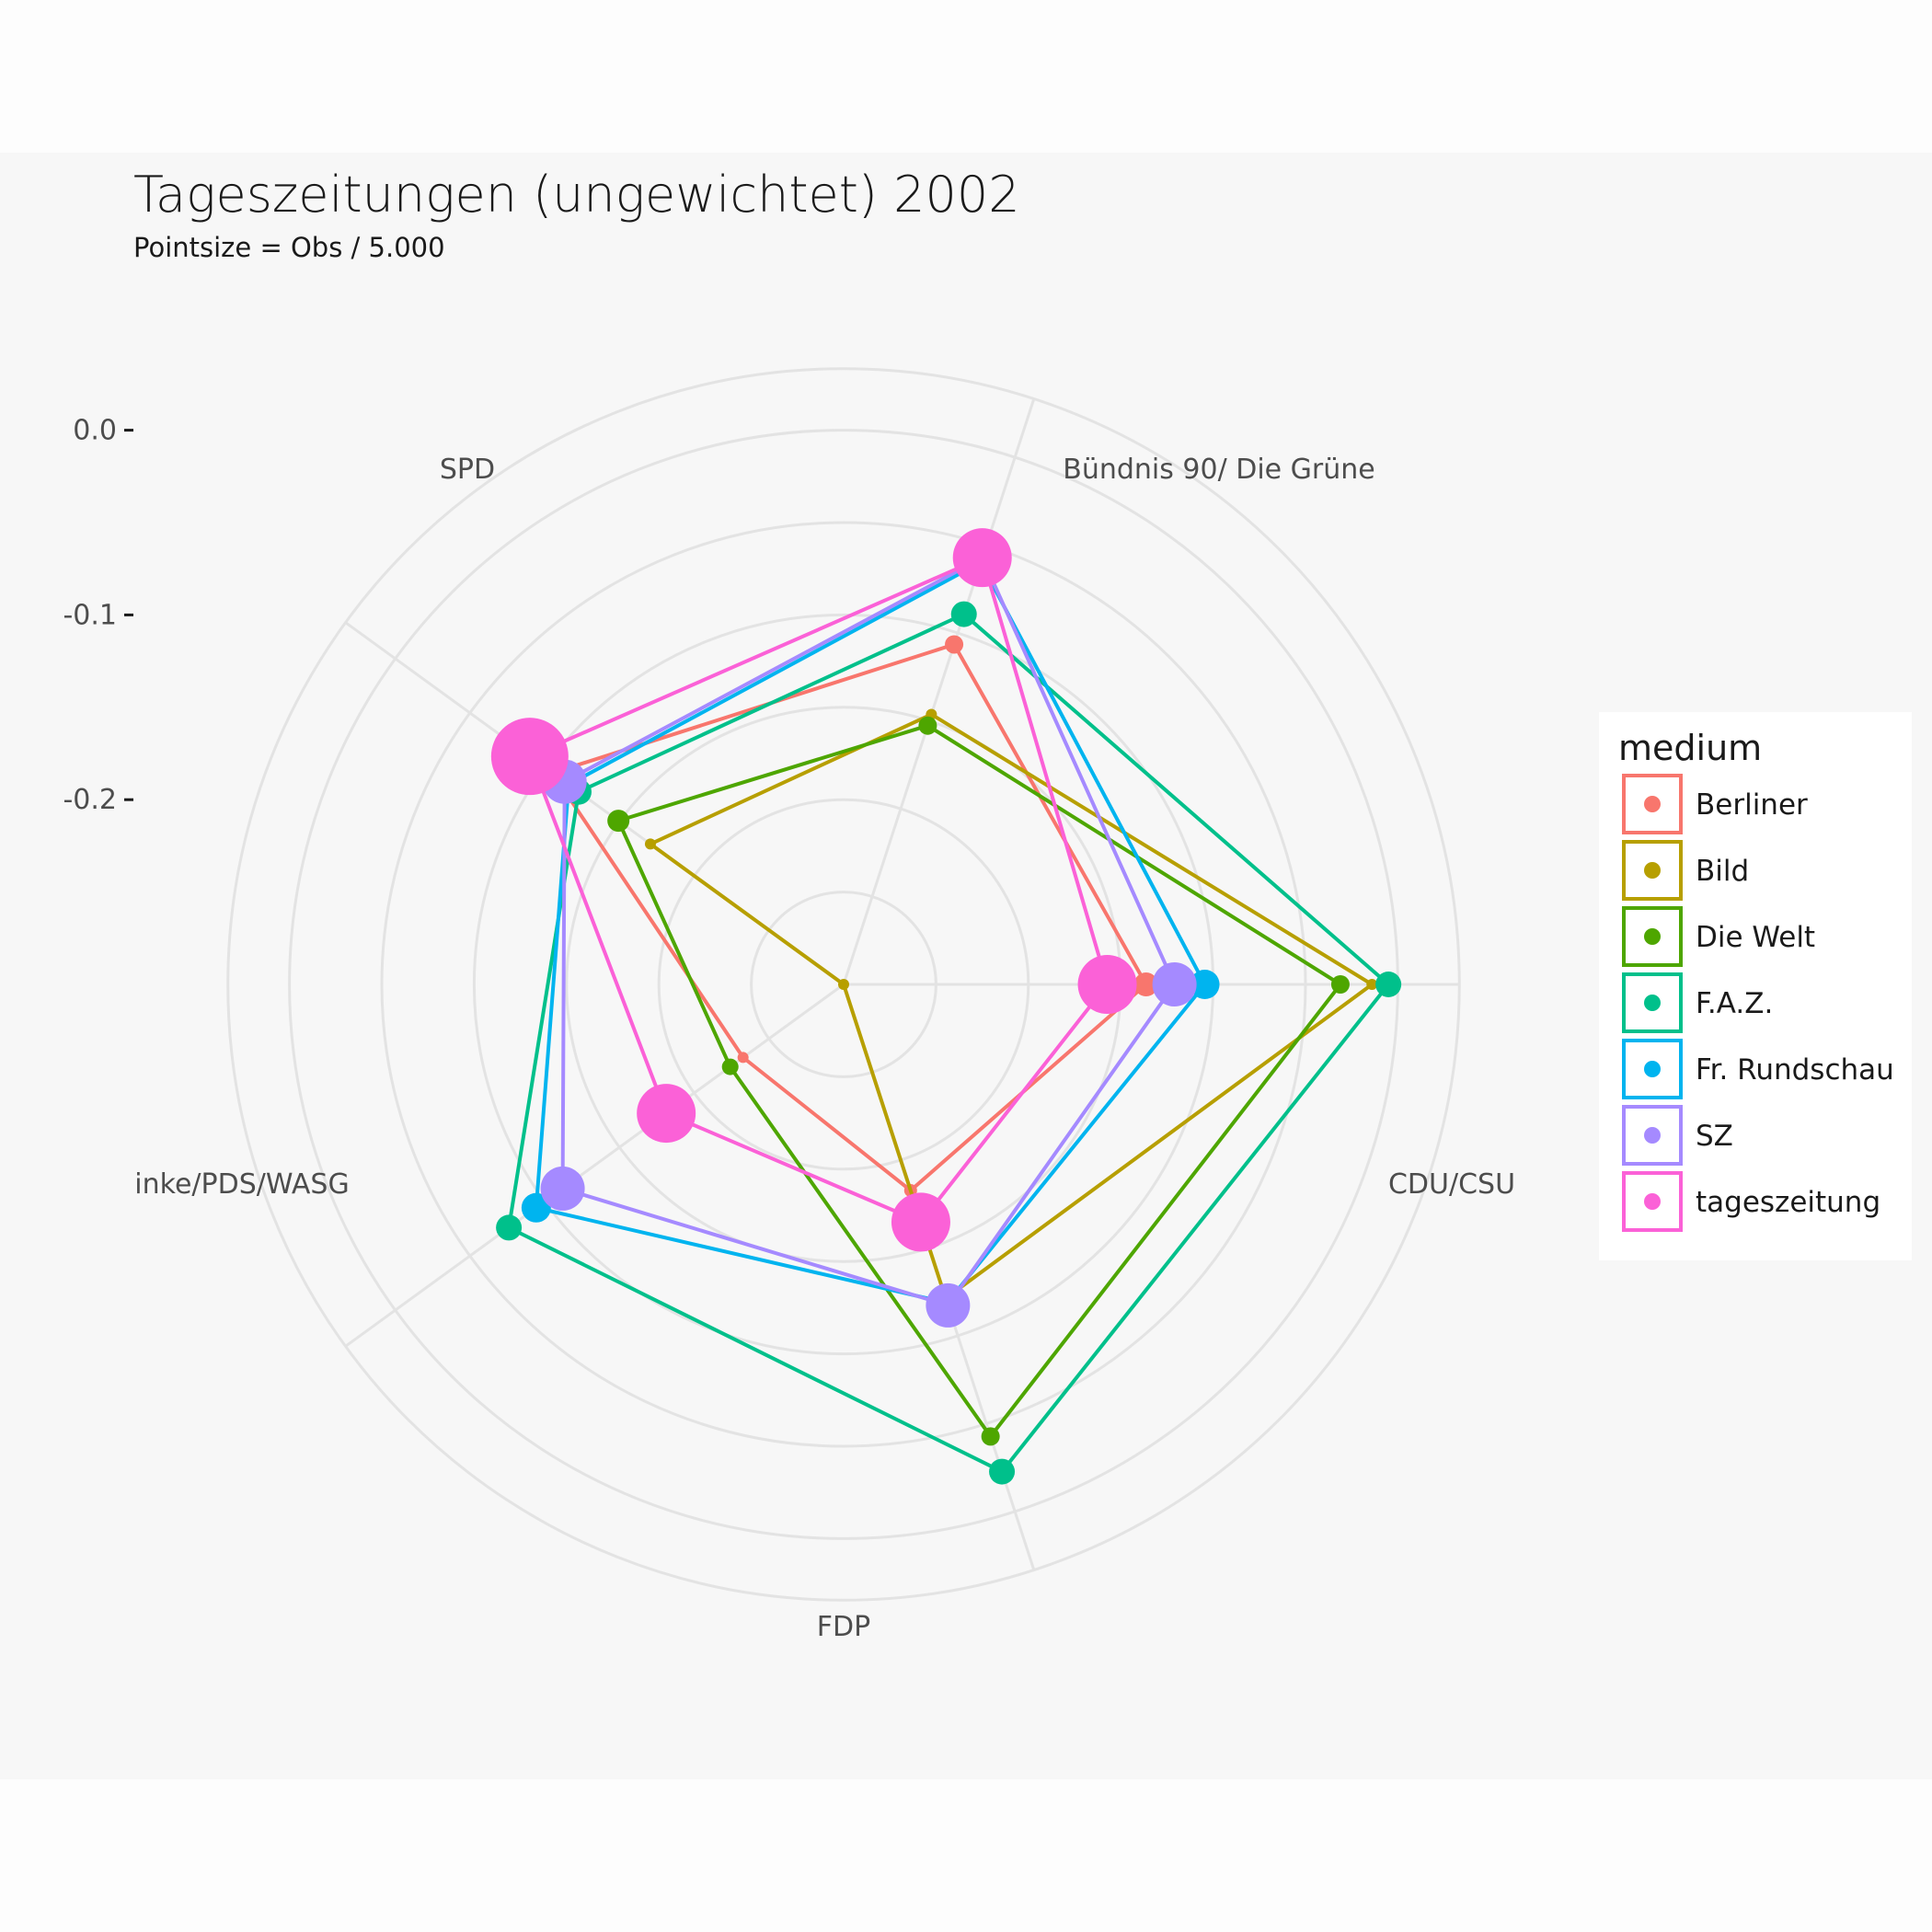  Describe the element at coordinates (289, 247) in the screenshot. I see `chart-subtitle: Pointsize = Obs / 5.000` at that location.